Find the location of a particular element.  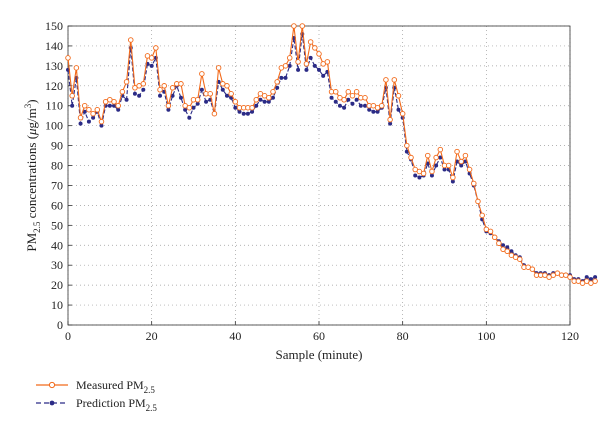

y-tick-label: 0 is located at coordinates (60, 325).